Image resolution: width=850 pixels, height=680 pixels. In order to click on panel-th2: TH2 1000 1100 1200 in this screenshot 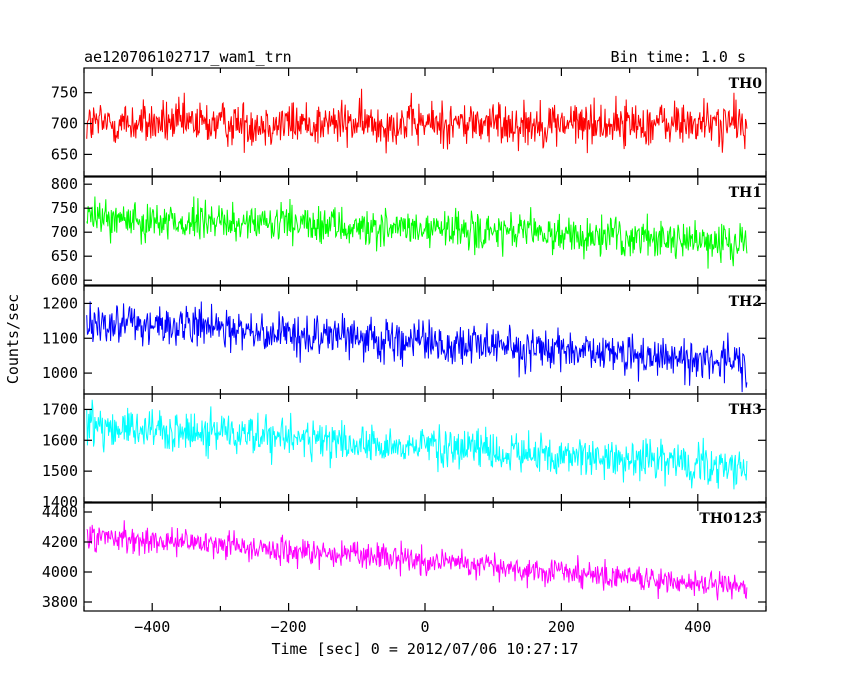, I will do `click(404, 340)`.